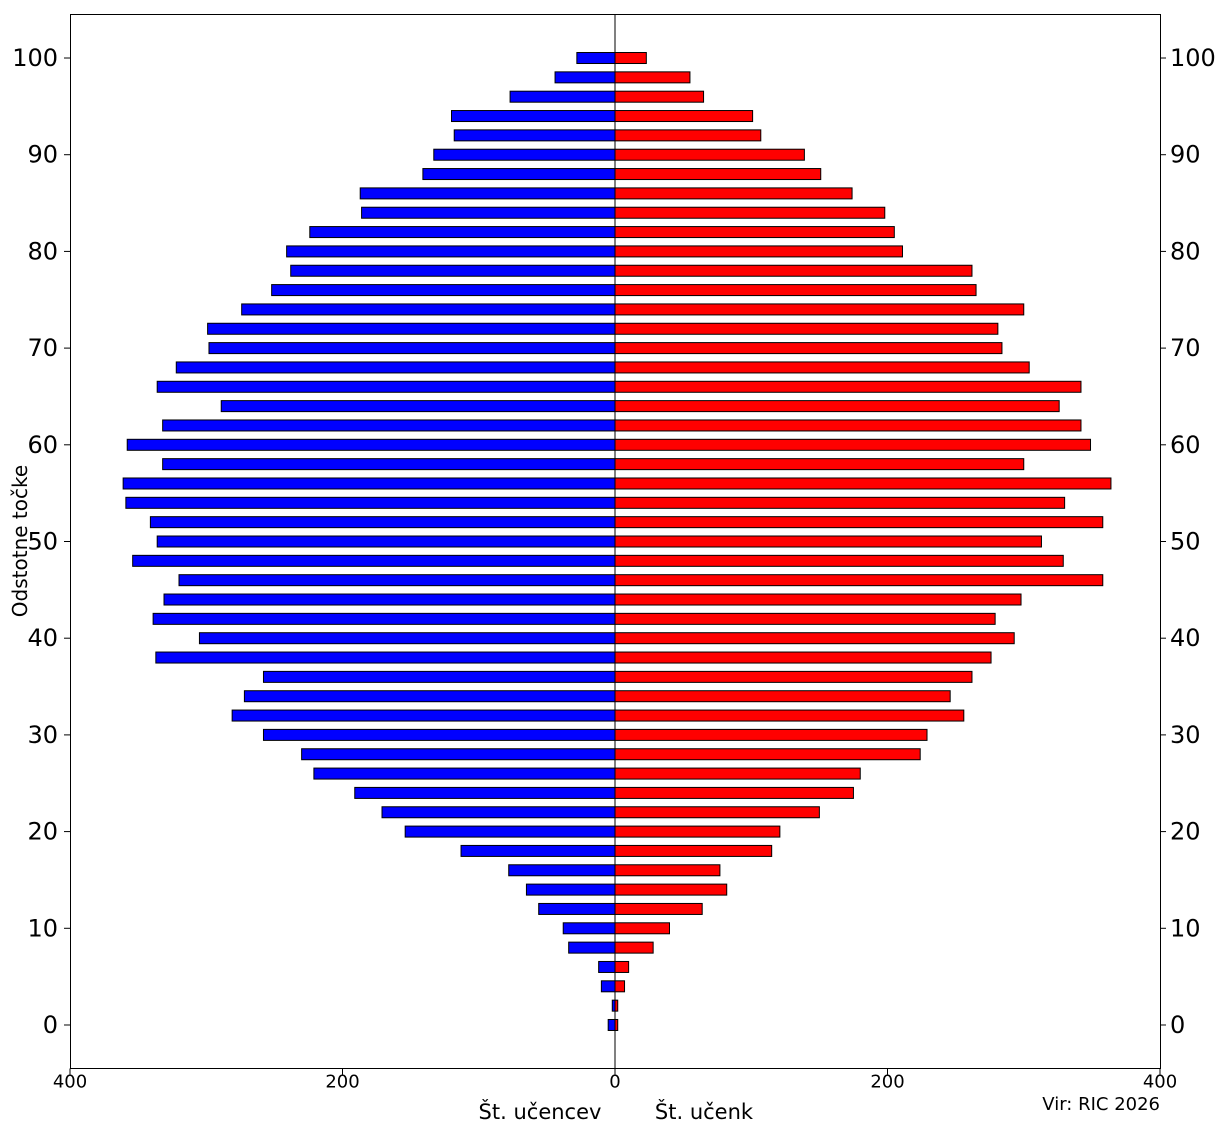 Image resolution: width=1216 pixels, height=1124 pixels. Describe the element at coordinates (704, 1111) in the screenshot. I see `x-axis-label-right: Št. učenk` at that location.